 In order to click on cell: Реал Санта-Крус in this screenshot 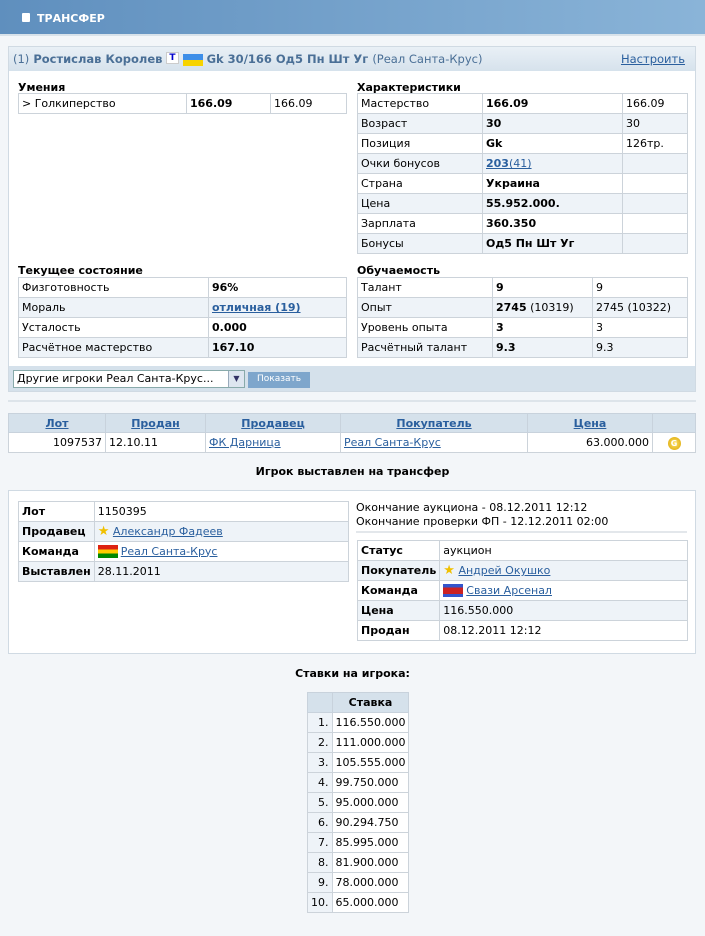, I will do `click(221, 551)`.